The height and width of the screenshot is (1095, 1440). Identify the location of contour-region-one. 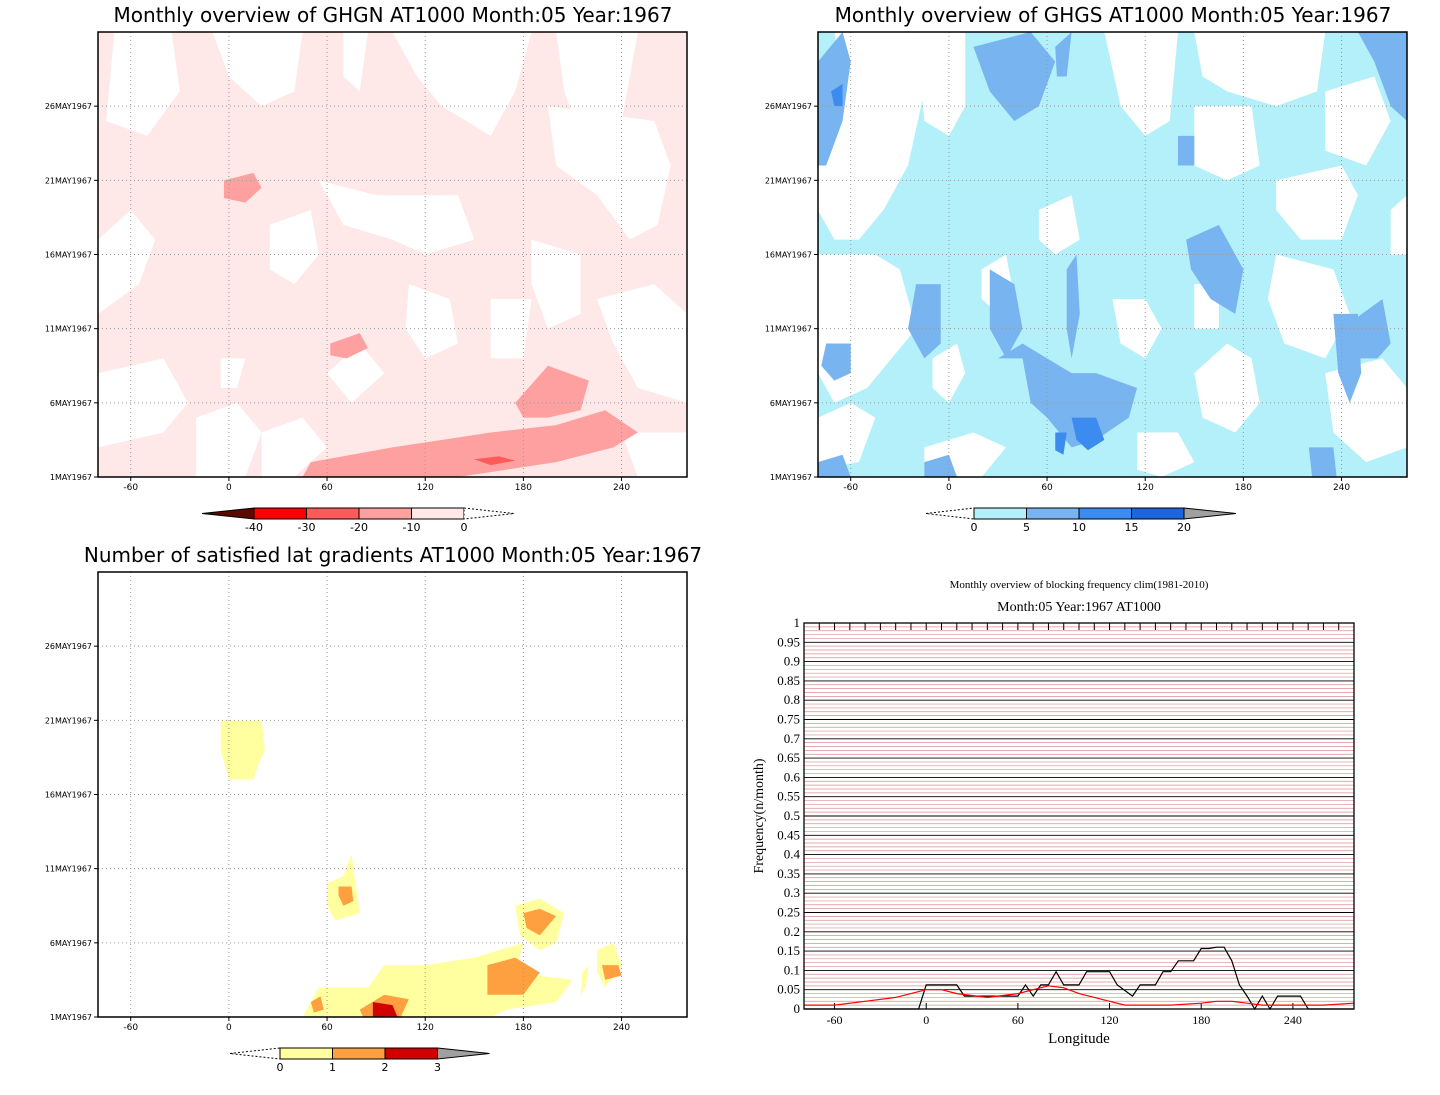
(584, 980).